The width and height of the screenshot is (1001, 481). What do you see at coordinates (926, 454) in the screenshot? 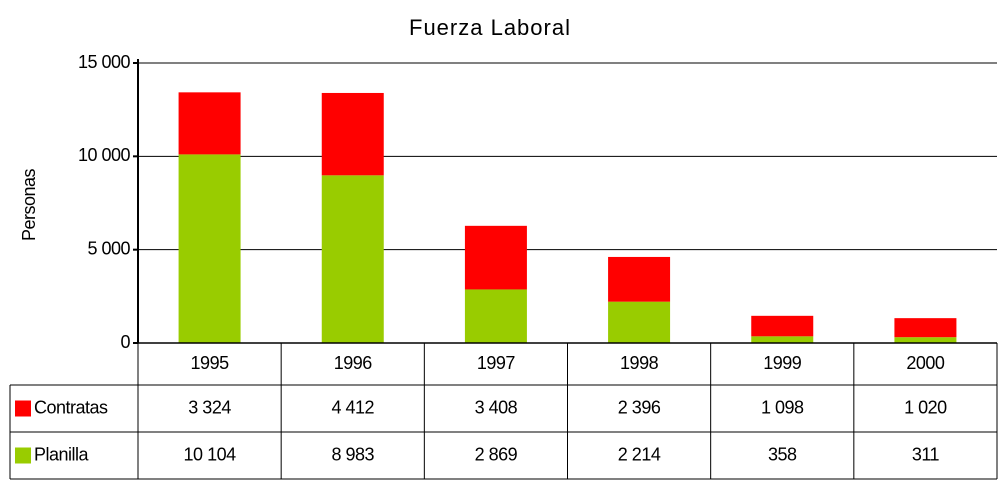
I see `table-value: 311` at bounding box center [926, 454].